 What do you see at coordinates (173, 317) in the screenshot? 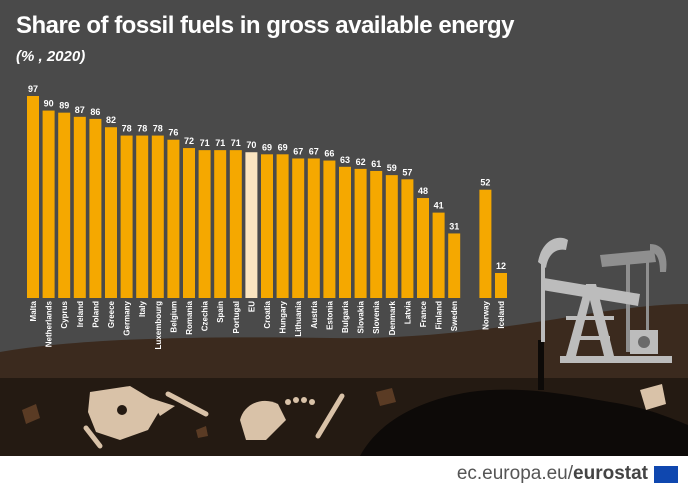
I see `category-label: Belgium` at bounding box center [173, 317].